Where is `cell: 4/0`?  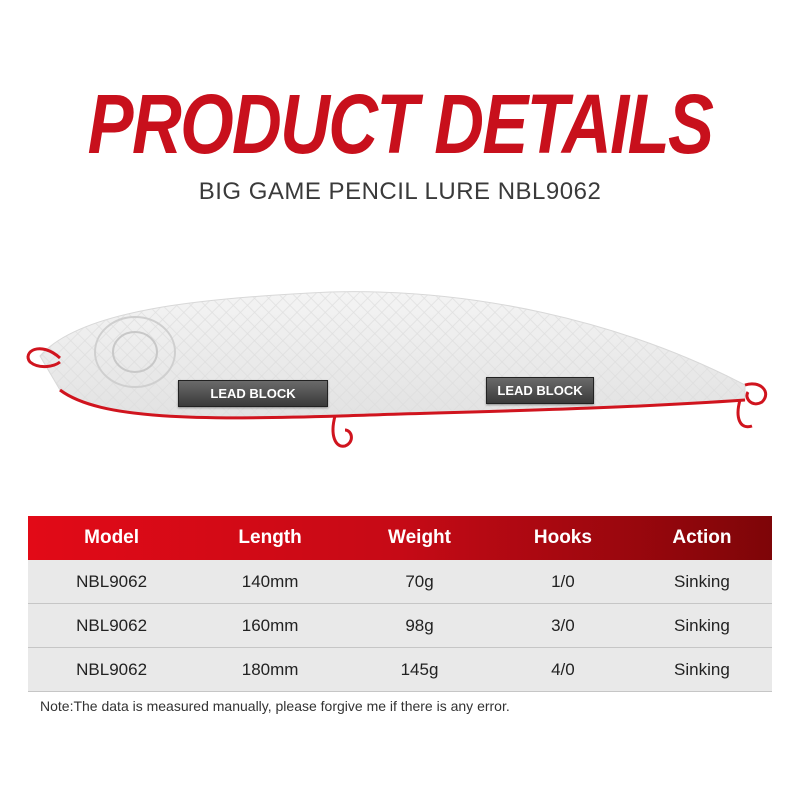 cell: 4/0 is located at coordinates (563, 669).